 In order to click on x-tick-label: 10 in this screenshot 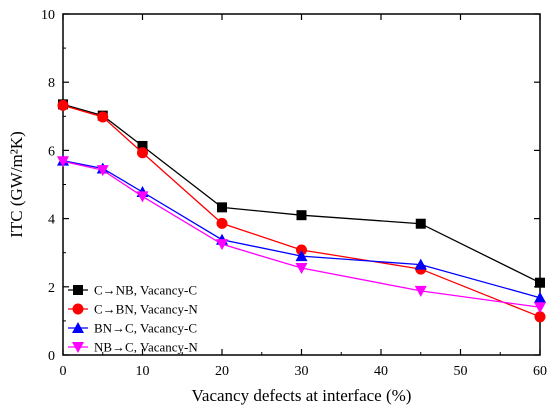, I will do `click(143, 371)`.